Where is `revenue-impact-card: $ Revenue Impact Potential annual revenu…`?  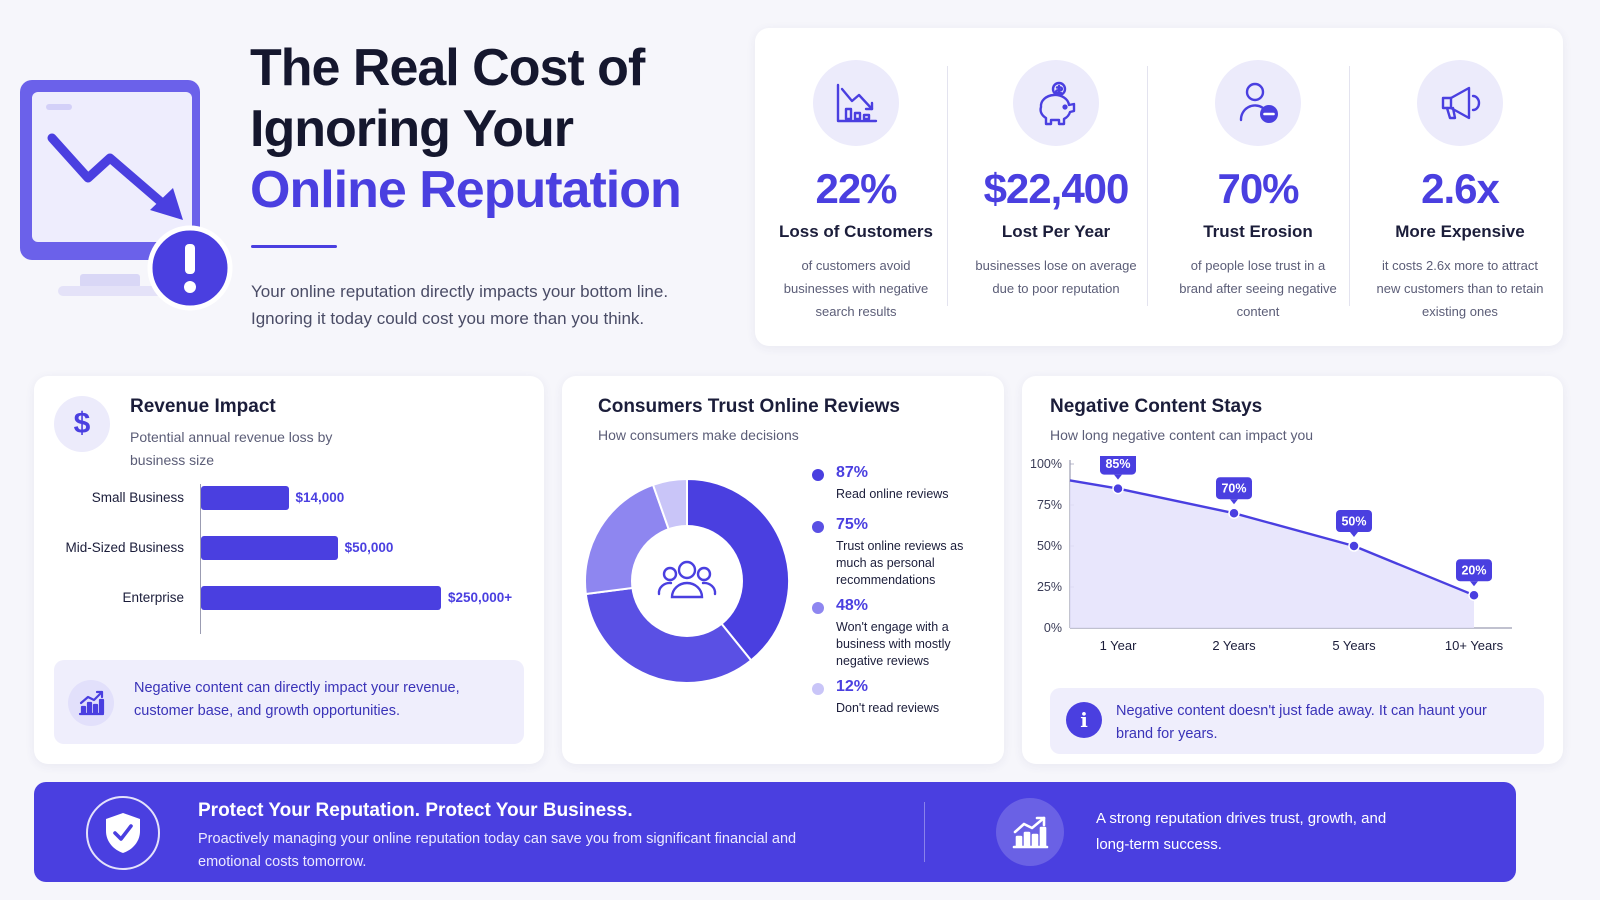 revenue-impact-card: $ Revenue Impact Potential annual revenu… is located at coordinates (289, 570).